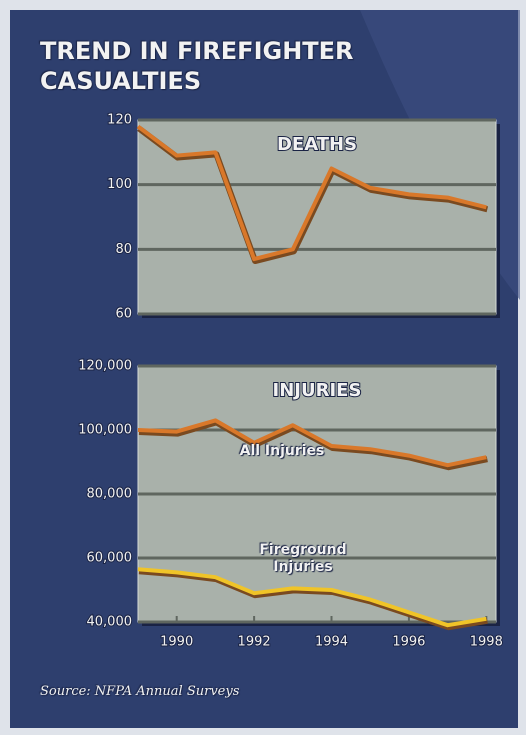  I want to click on x-tick-label: 1990, so click(176, 642).